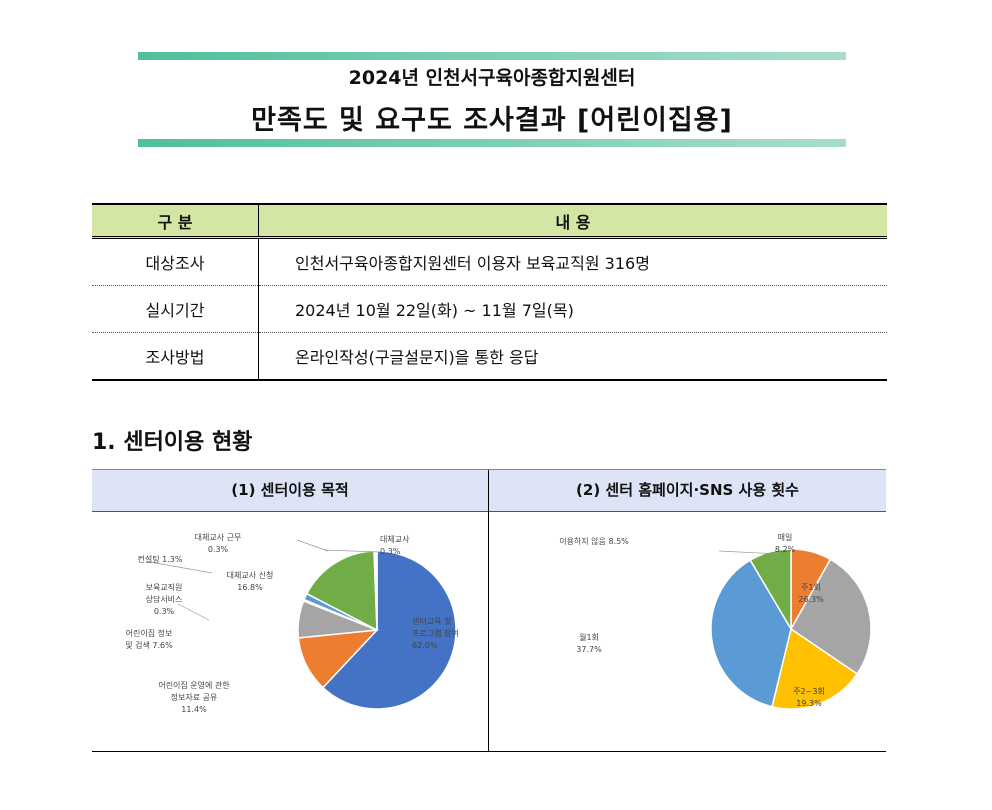 Image resolution: width=992 pixels, height=810 pixels. What do you see at coordinates (175, 309) in the screenshot?
I see `row-key: 실시기간` at bounding box center [175, 309].